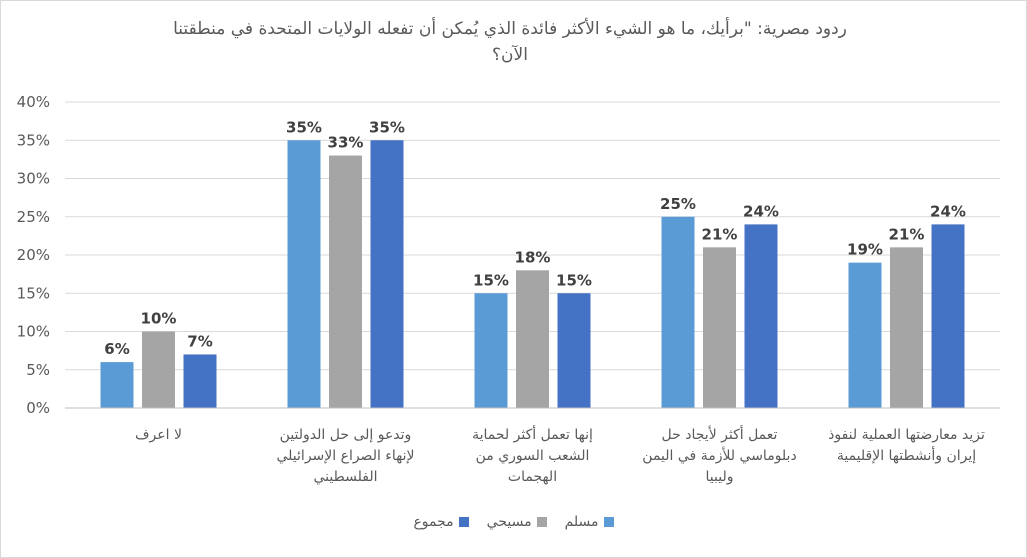 The height and width of the screenshot is (558, 1027). What do you see at coordinates (533, 456) in the screenshot?
I see `category-label: الشعب السوري من` at bounding box center [533, 456].